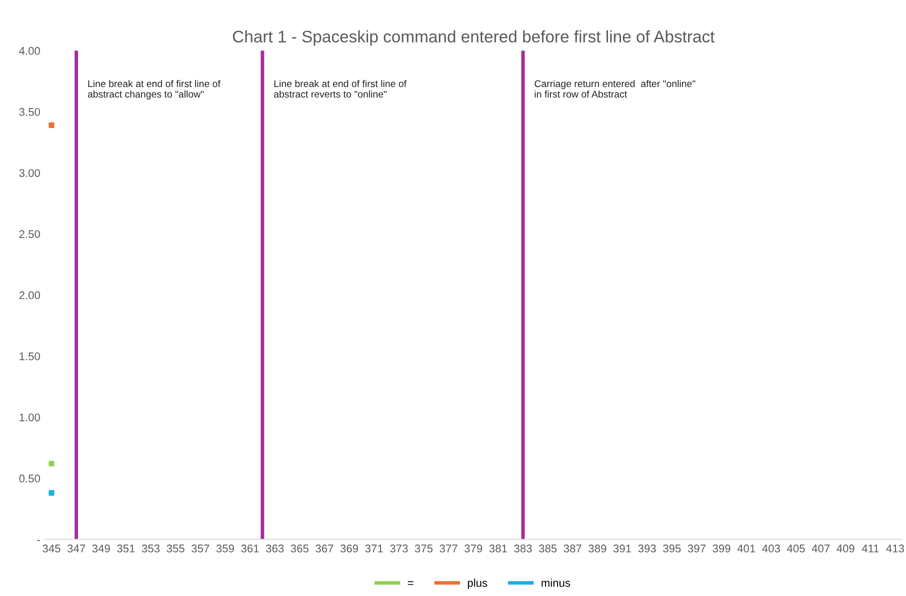 Image resolution: width=906 pixels, height=596 pixels. Describe the element at coordinates (573, 548) in the screenshot. I see `x-tick-label: 387` at that location.